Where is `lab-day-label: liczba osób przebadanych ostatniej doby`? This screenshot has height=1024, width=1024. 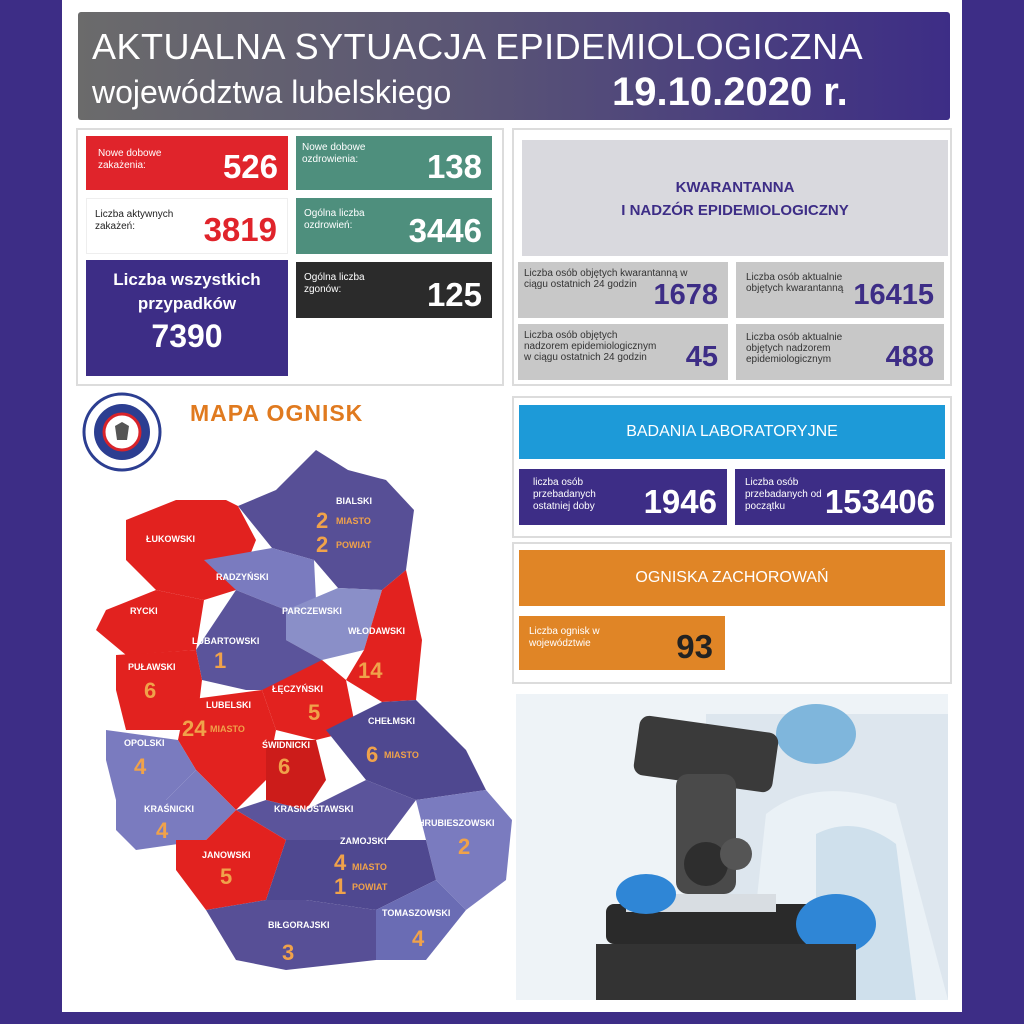 lab-day-label: liczba osób przebadanych ostatniej doby is located at coordinates (564, 494).